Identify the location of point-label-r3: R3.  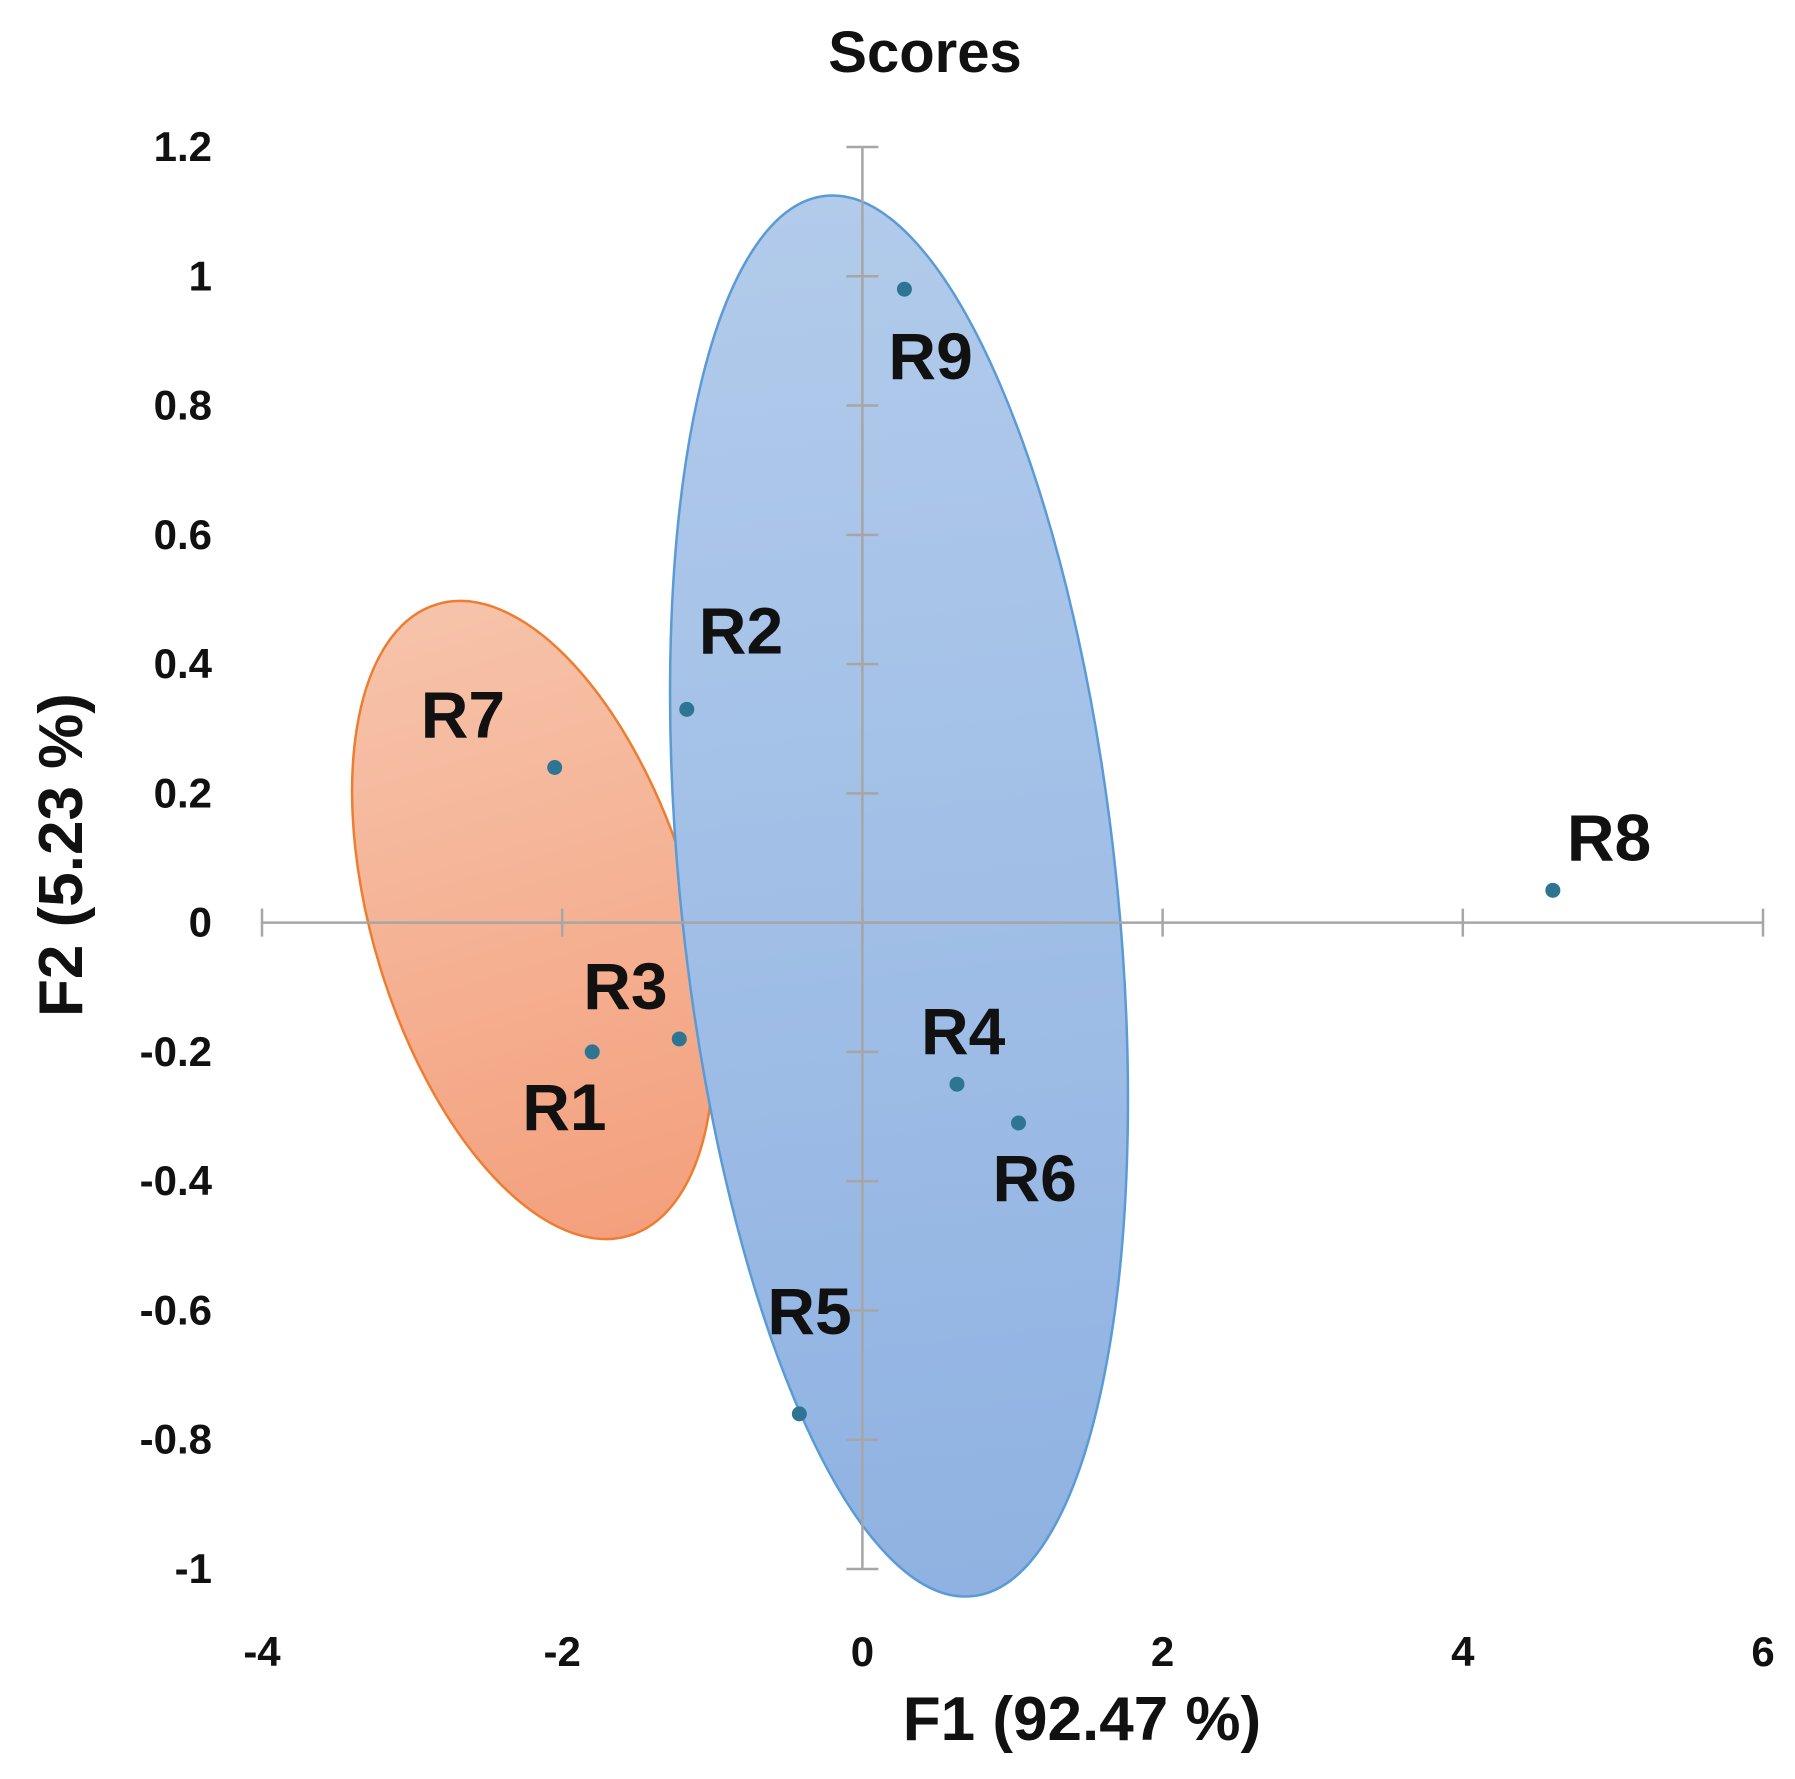
(625, 986).